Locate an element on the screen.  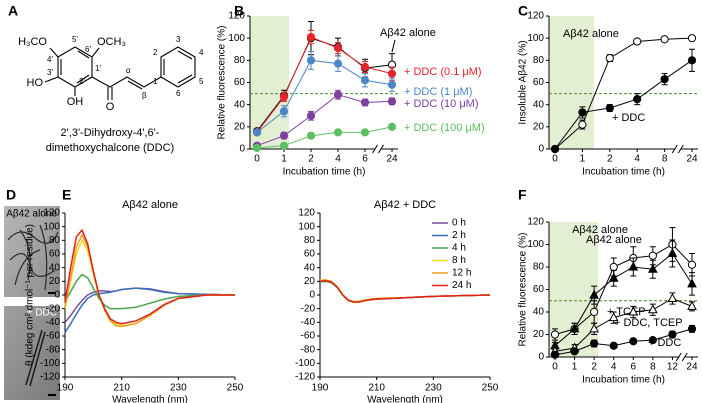
series-label: + DDC (100 μM) is located at coordinates (444, 128).